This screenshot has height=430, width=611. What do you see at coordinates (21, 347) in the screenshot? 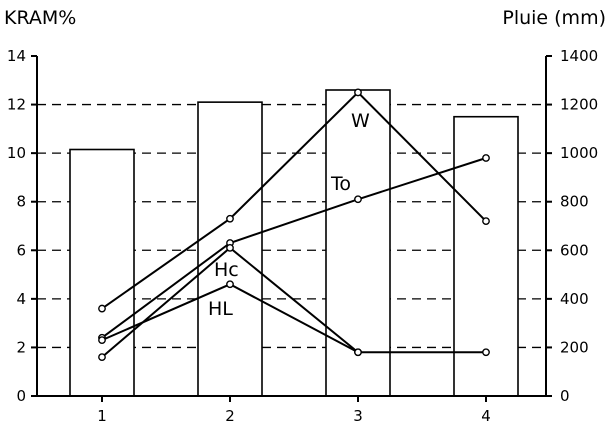
I see `left-tick-label-2: 2` at bounding box center [21, 347].